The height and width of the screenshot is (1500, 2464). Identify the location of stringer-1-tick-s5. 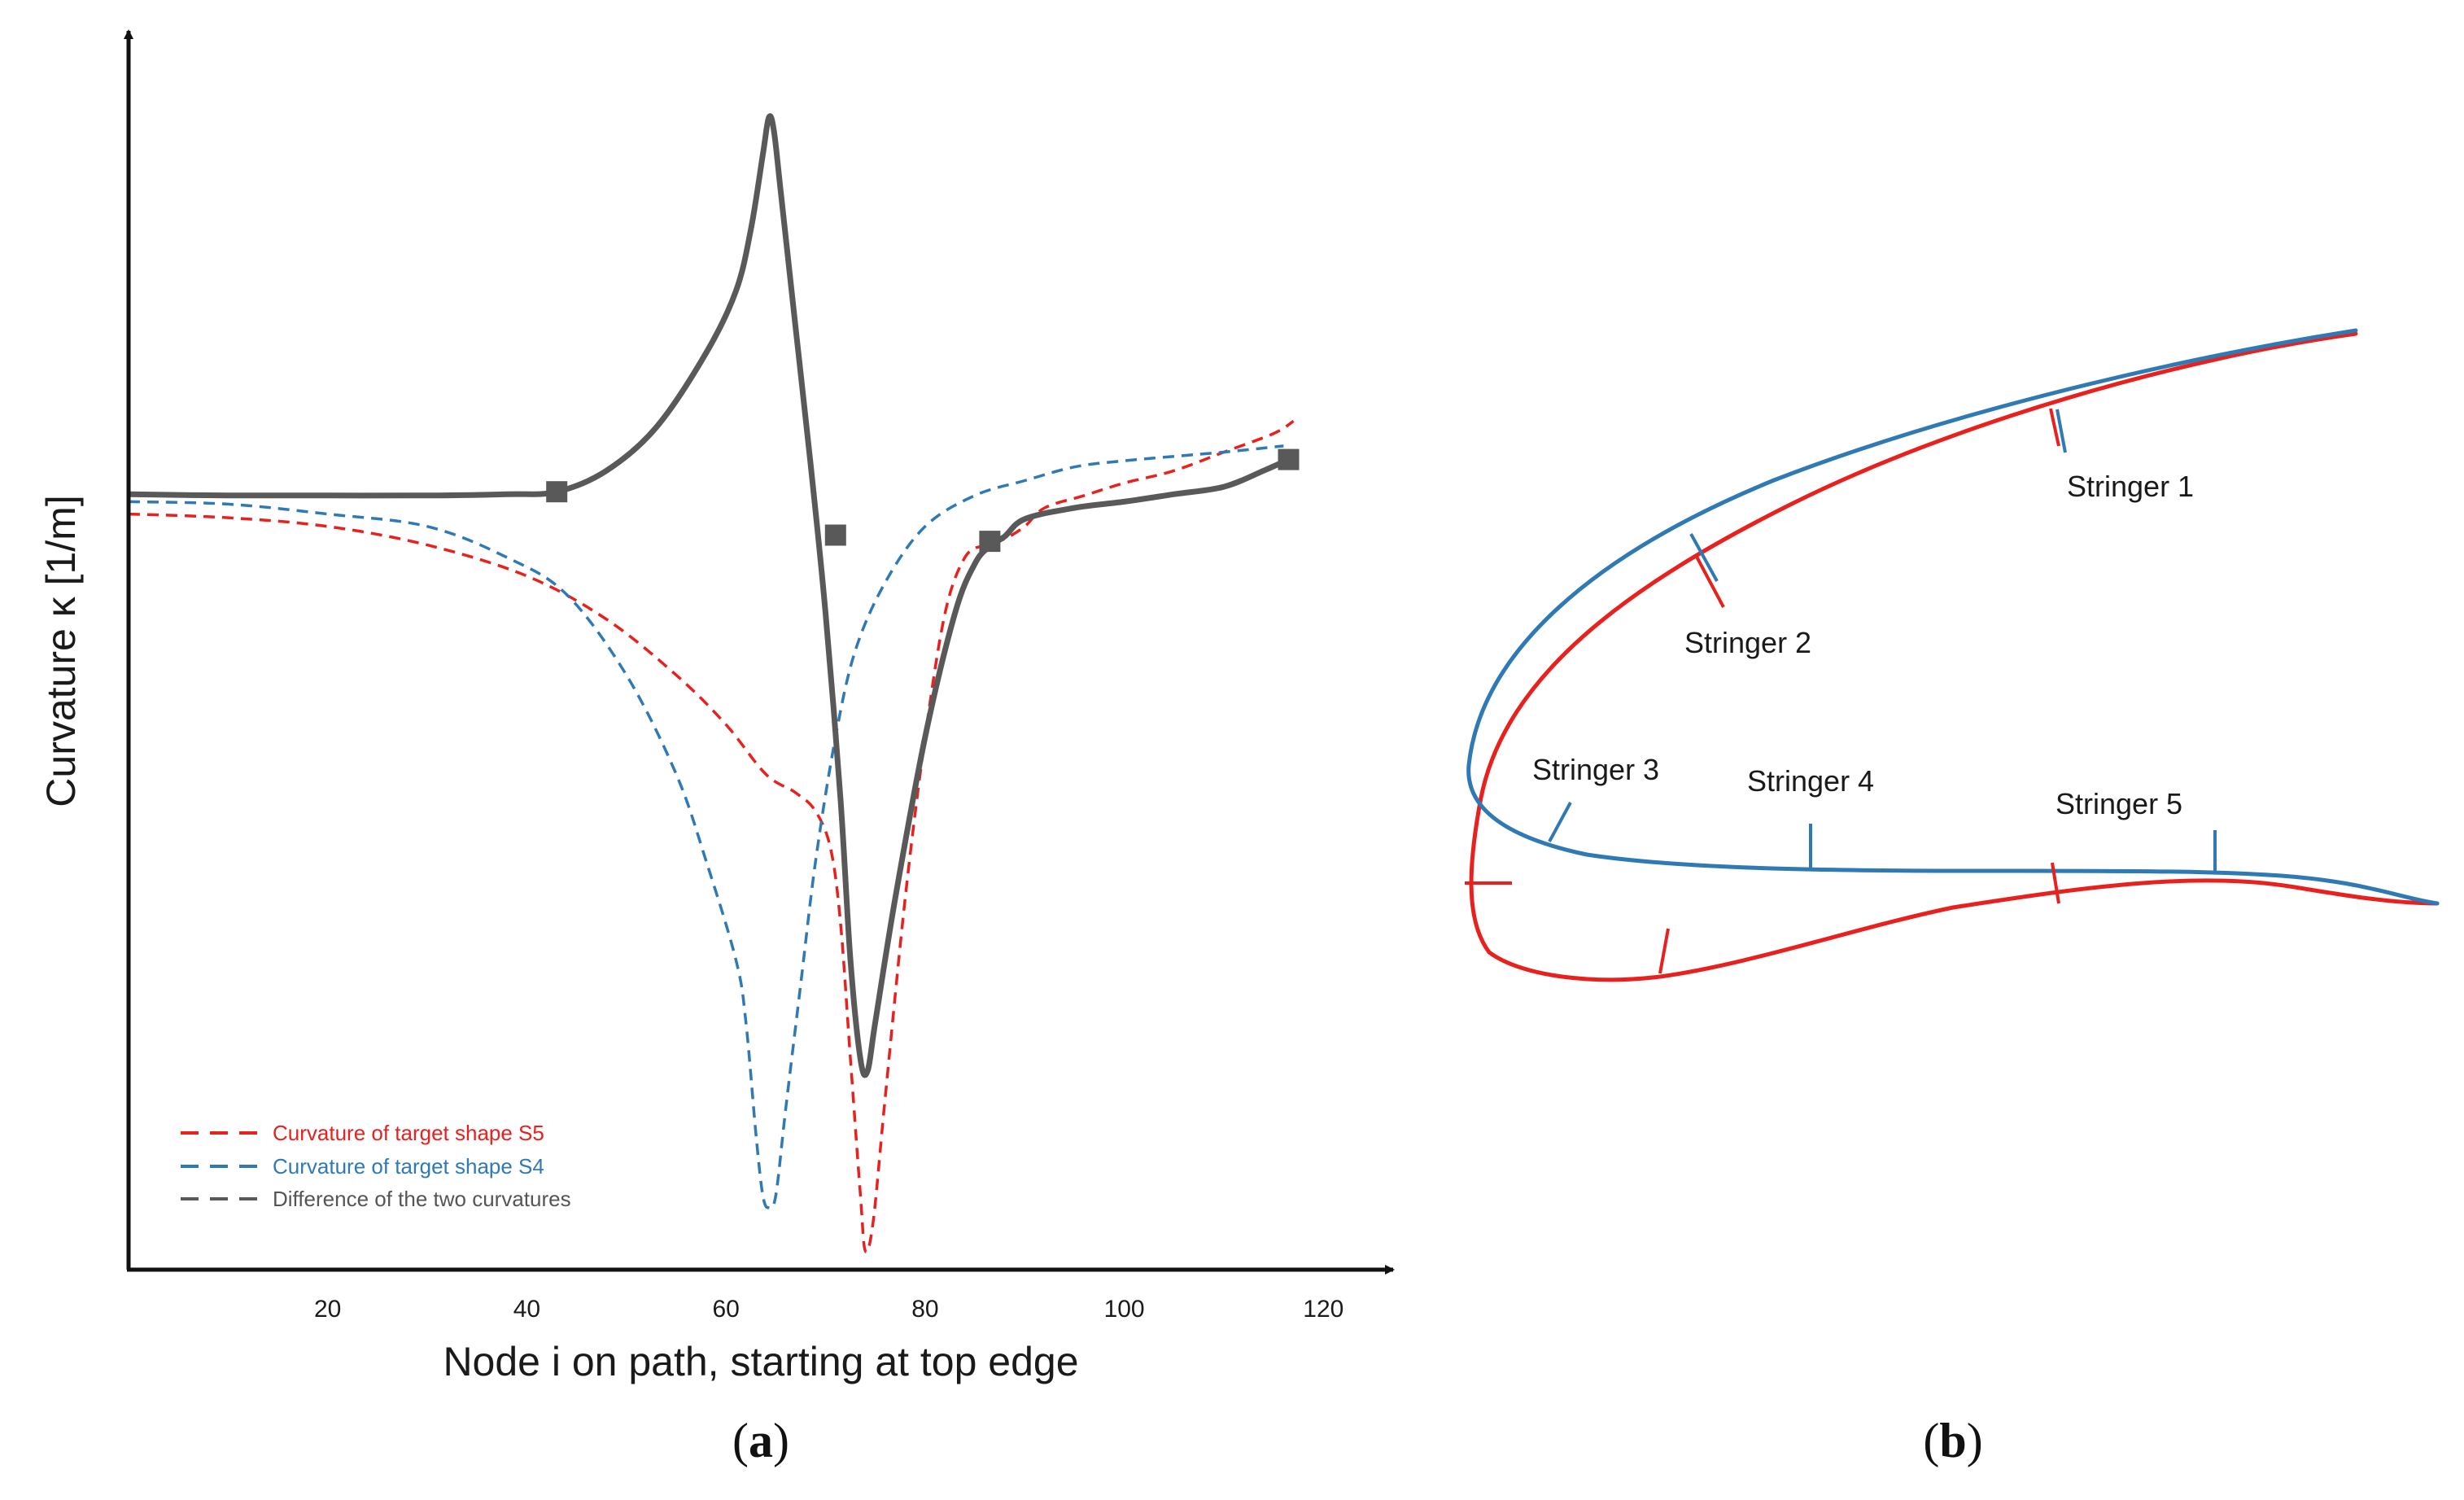
(2054, 427).